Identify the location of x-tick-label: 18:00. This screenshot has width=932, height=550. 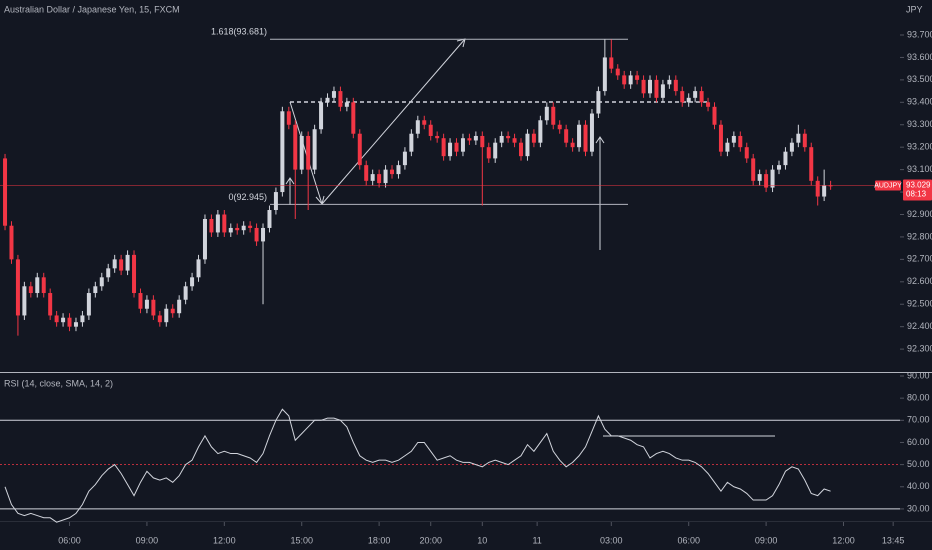
(379, 540).